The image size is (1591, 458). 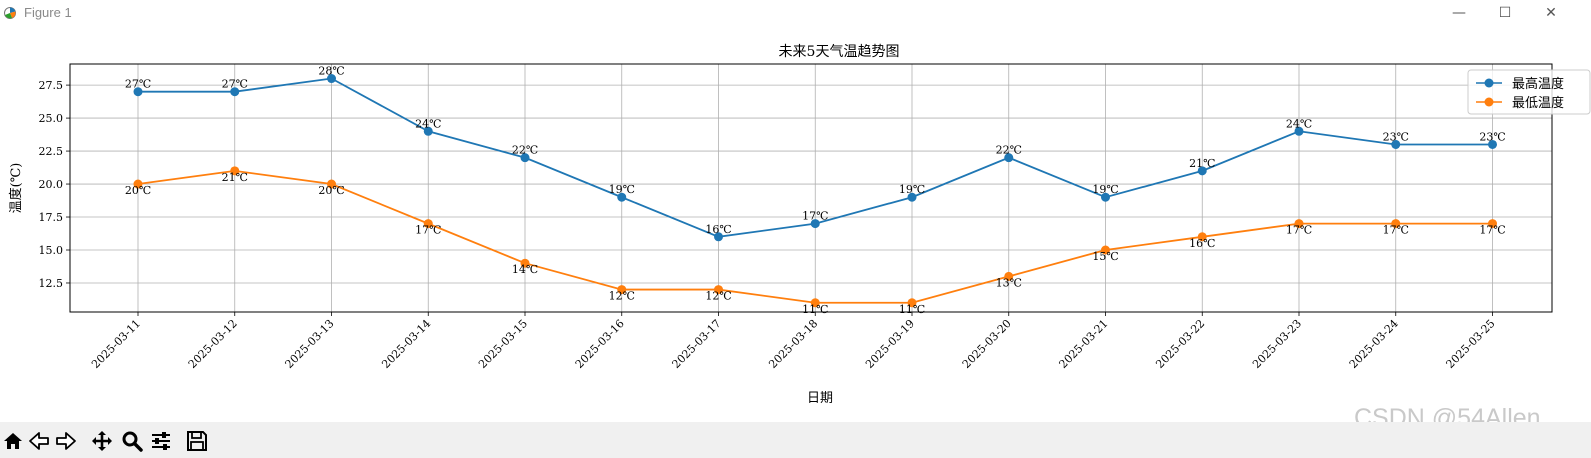 I want to click on legend-box, so click(x=1529, y=92).